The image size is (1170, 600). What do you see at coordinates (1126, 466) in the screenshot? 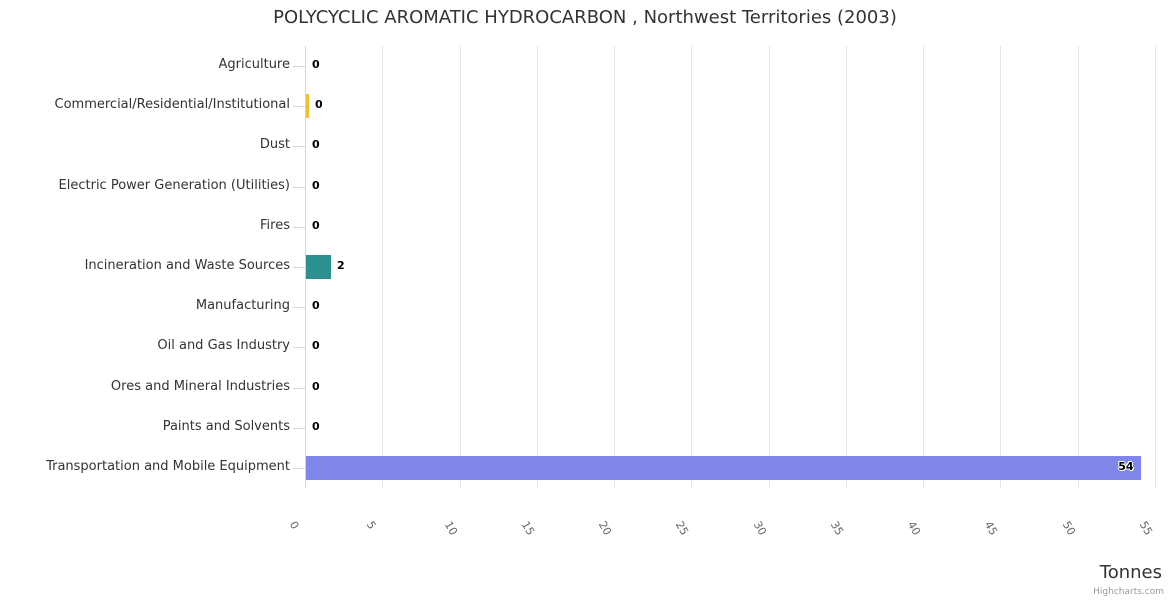
I see `data-label: 54` at bounding box center [1126, 466].